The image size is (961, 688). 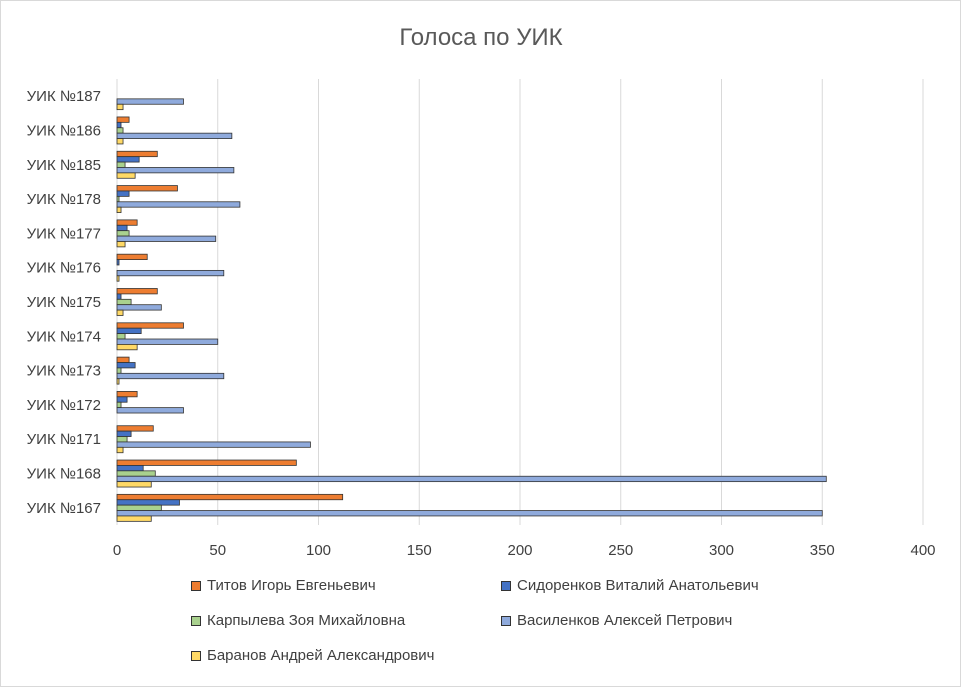 I want to click on category-label: УИК №168, so click(x=64, y=474).